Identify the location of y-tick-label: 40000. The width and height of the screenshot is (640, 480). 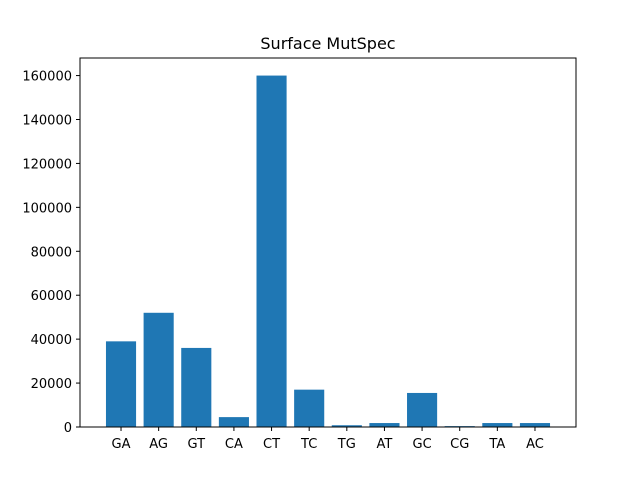
(51, 340).